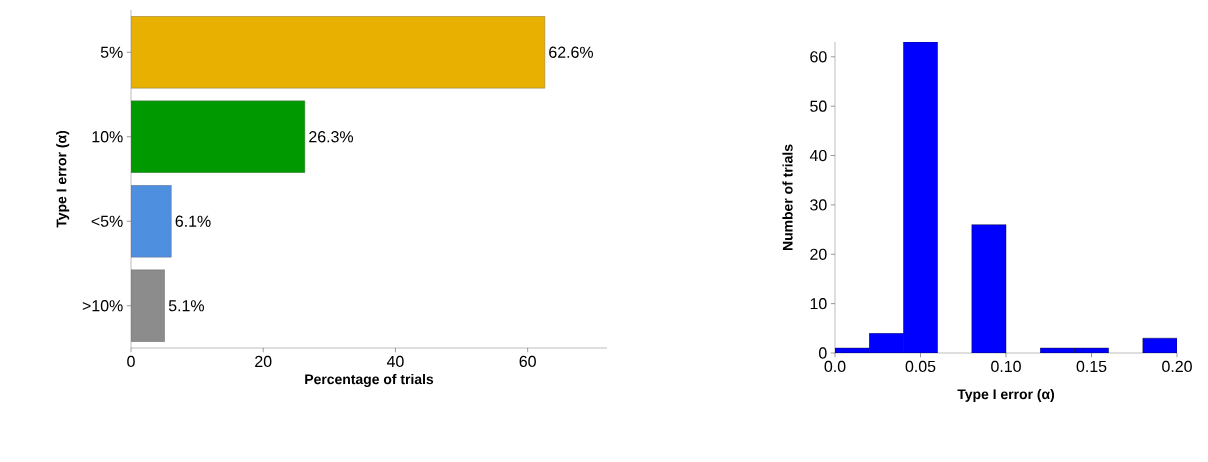  I want to click on y-axis-title: Number of trials, so click(787, 197).